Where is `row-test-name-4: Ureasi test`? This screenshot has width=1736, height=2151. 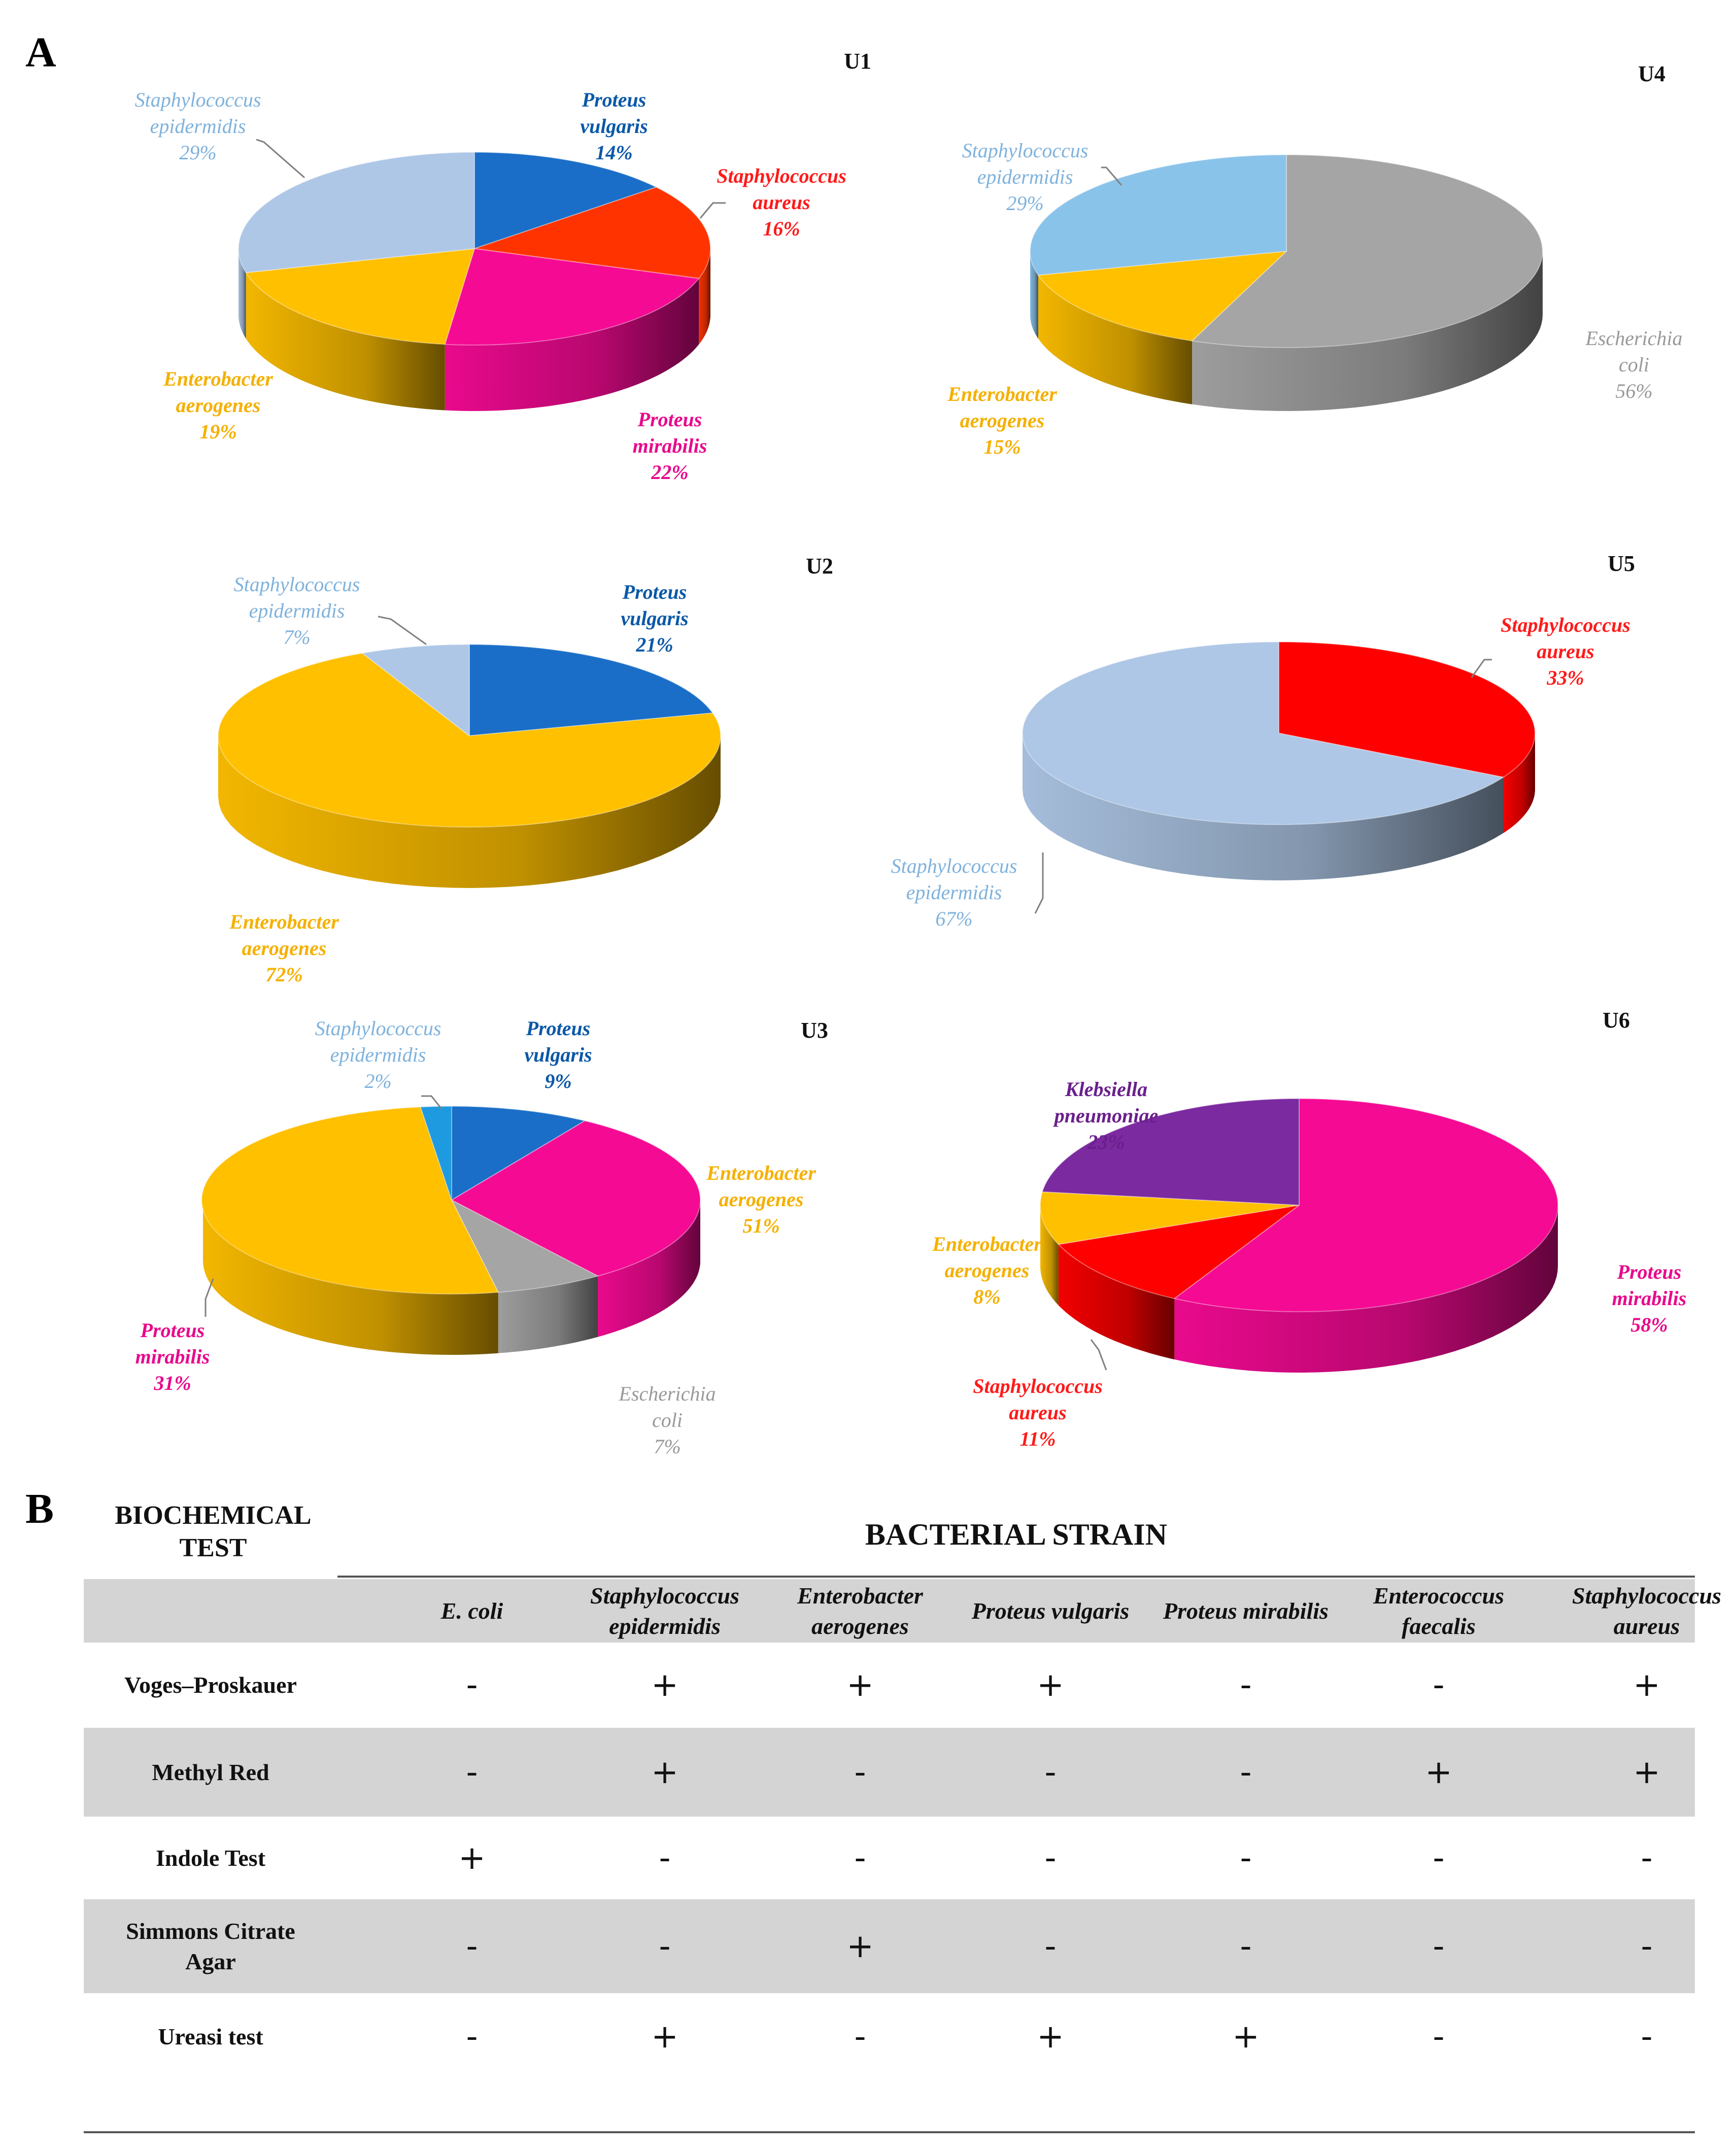 row-test-name-4: Ureasi test is located at coordinates (210, 2037).